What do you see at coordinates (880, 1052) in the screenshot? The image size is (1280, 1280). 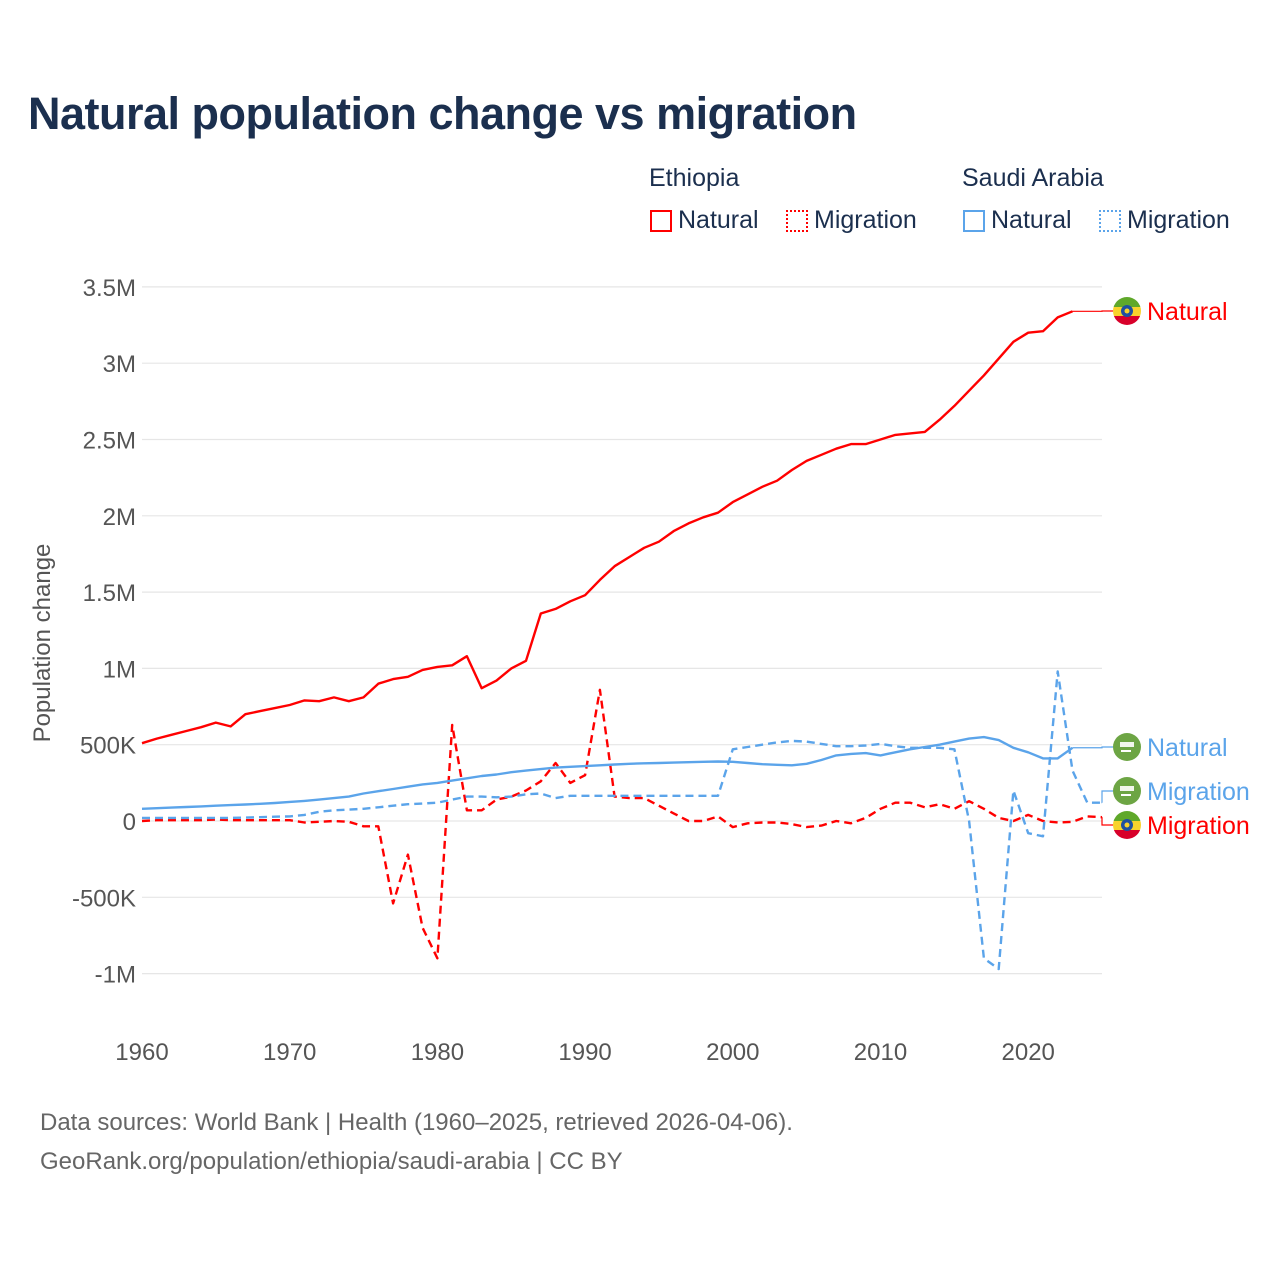 I see `x-tick-label: 2010` at bounding box center [880, 1052].